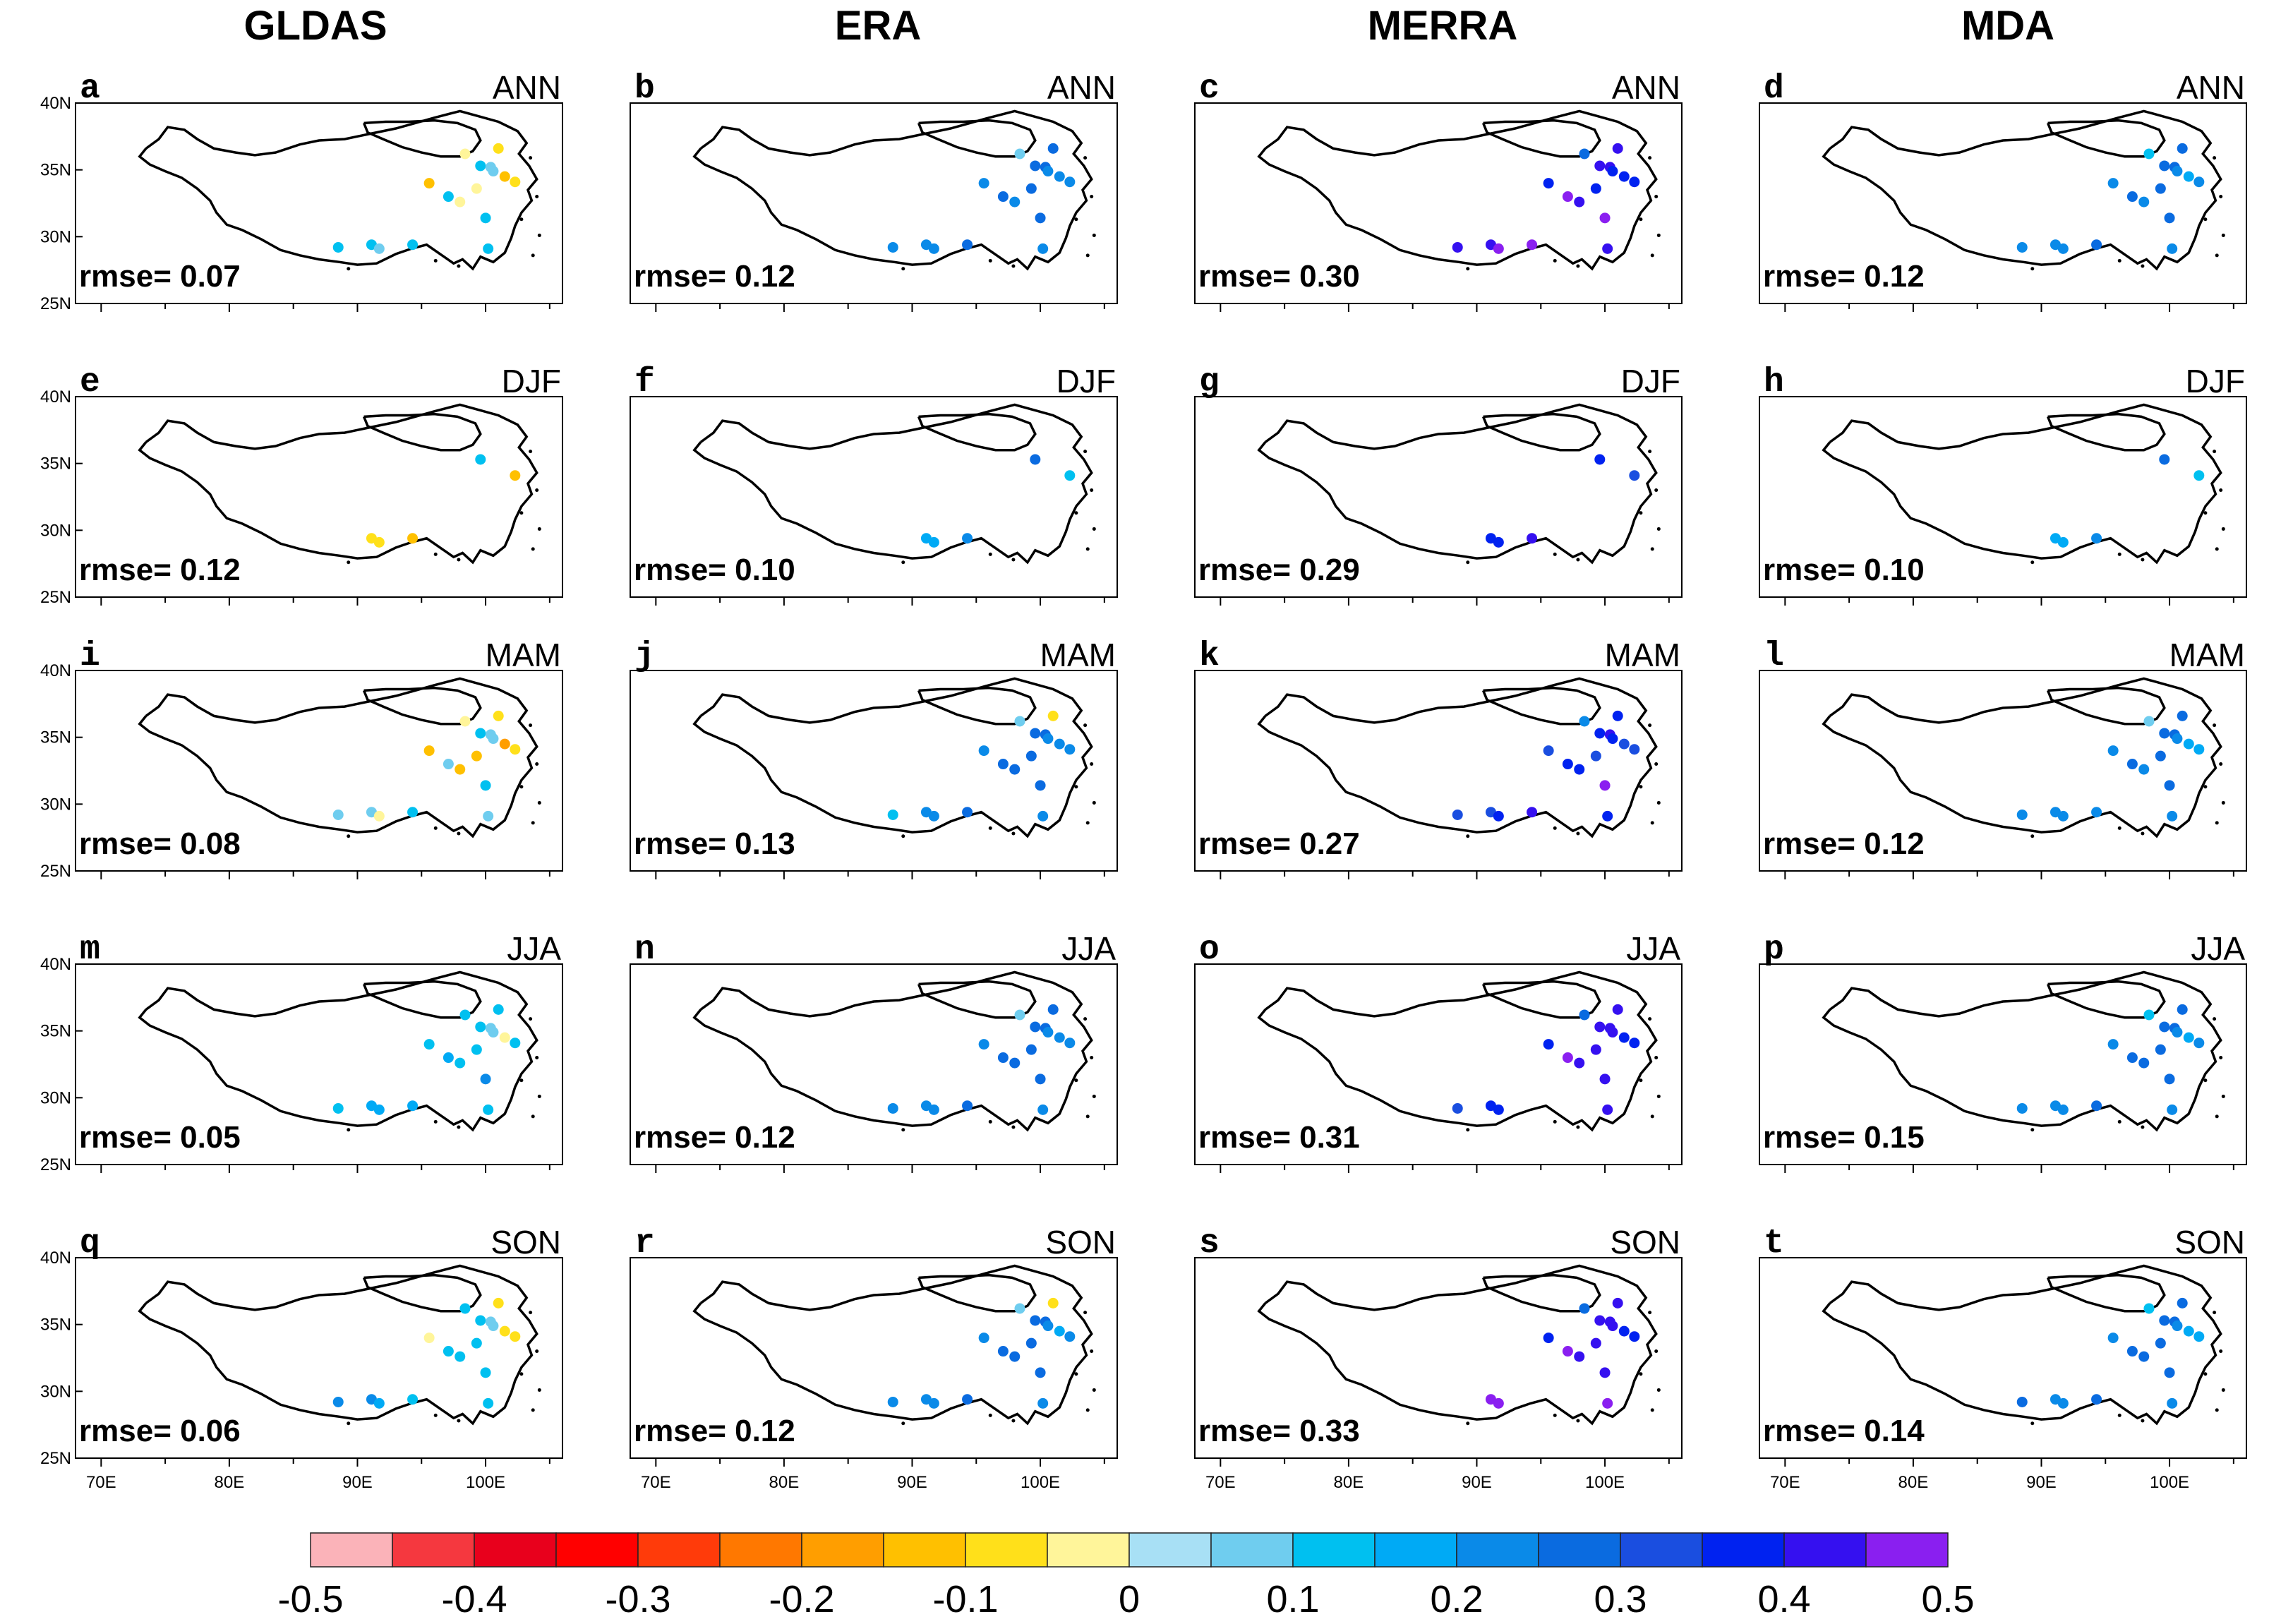 The height and width of the screenshot is (1624, 2269). I want to click on season-label: DJF, so click(531, 381).